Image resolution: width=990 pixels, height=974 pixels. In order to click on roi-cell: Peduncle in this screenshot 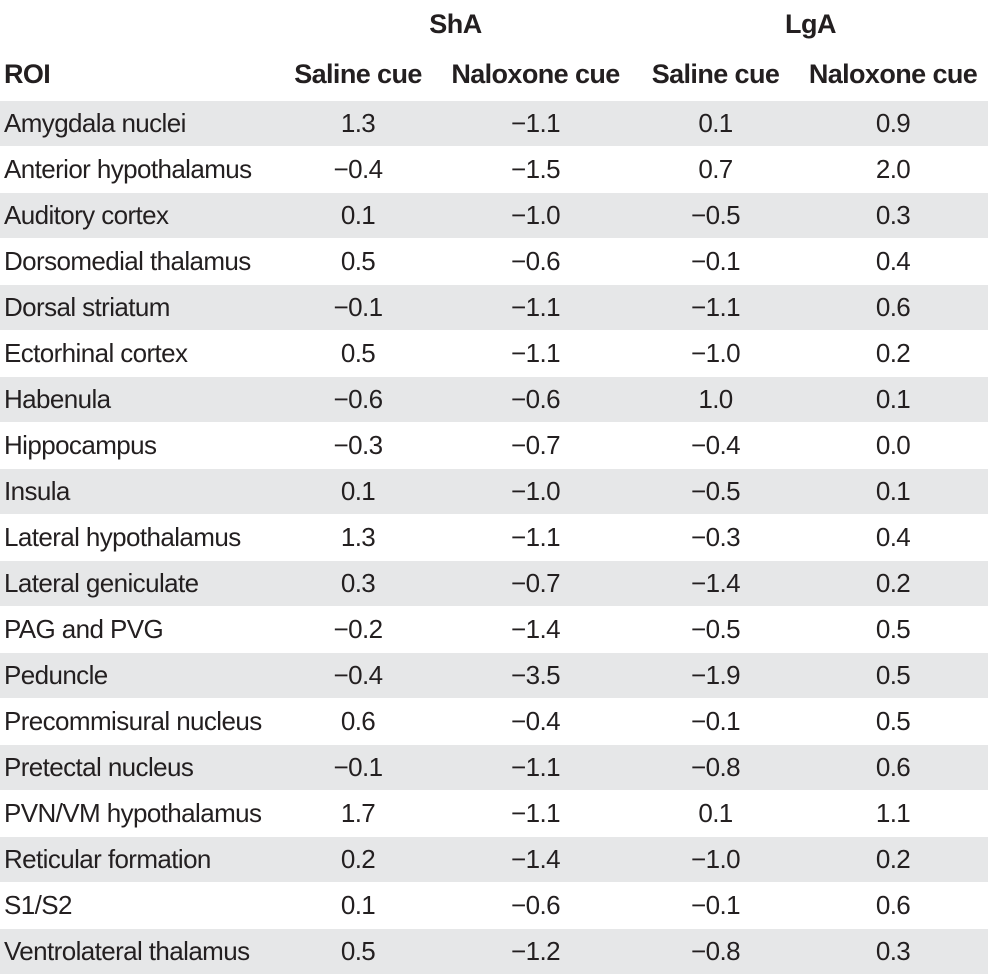, I will do `click(139, 676)`.